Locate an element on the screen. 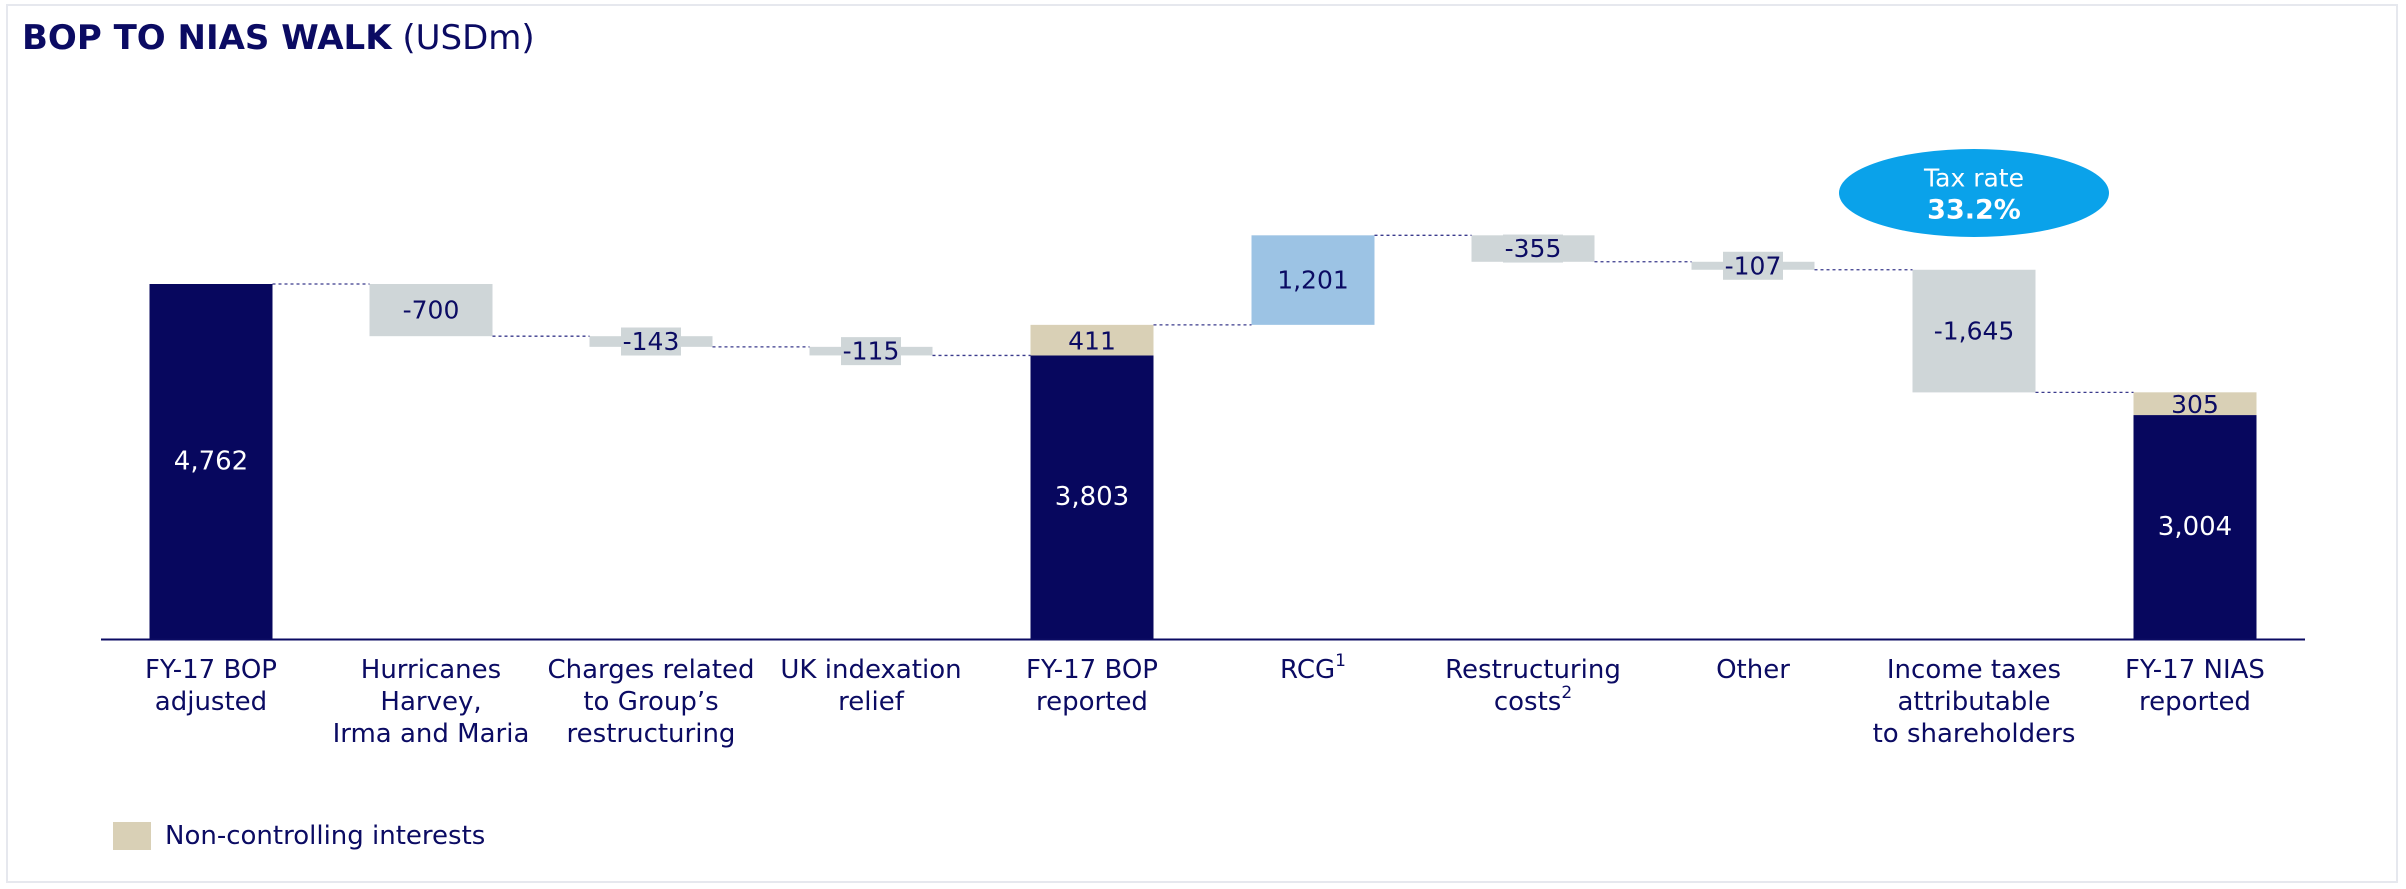 This screenshot has height=889, width=2406. nci-value-label: 305 is located at coordinates (2195, 404).